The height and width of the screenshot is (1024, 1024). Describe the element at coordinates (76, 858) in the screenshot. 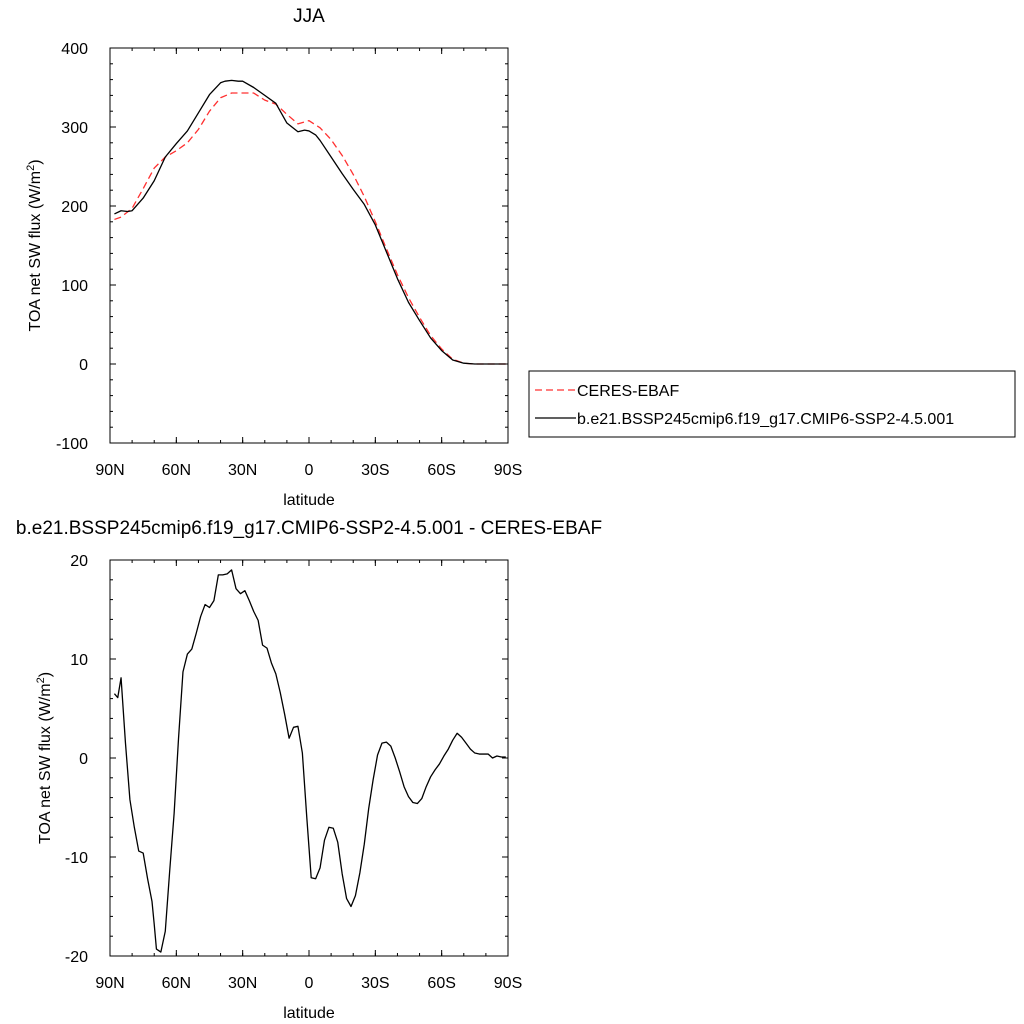

I see `p1-y-tick-label: -10` at that location.